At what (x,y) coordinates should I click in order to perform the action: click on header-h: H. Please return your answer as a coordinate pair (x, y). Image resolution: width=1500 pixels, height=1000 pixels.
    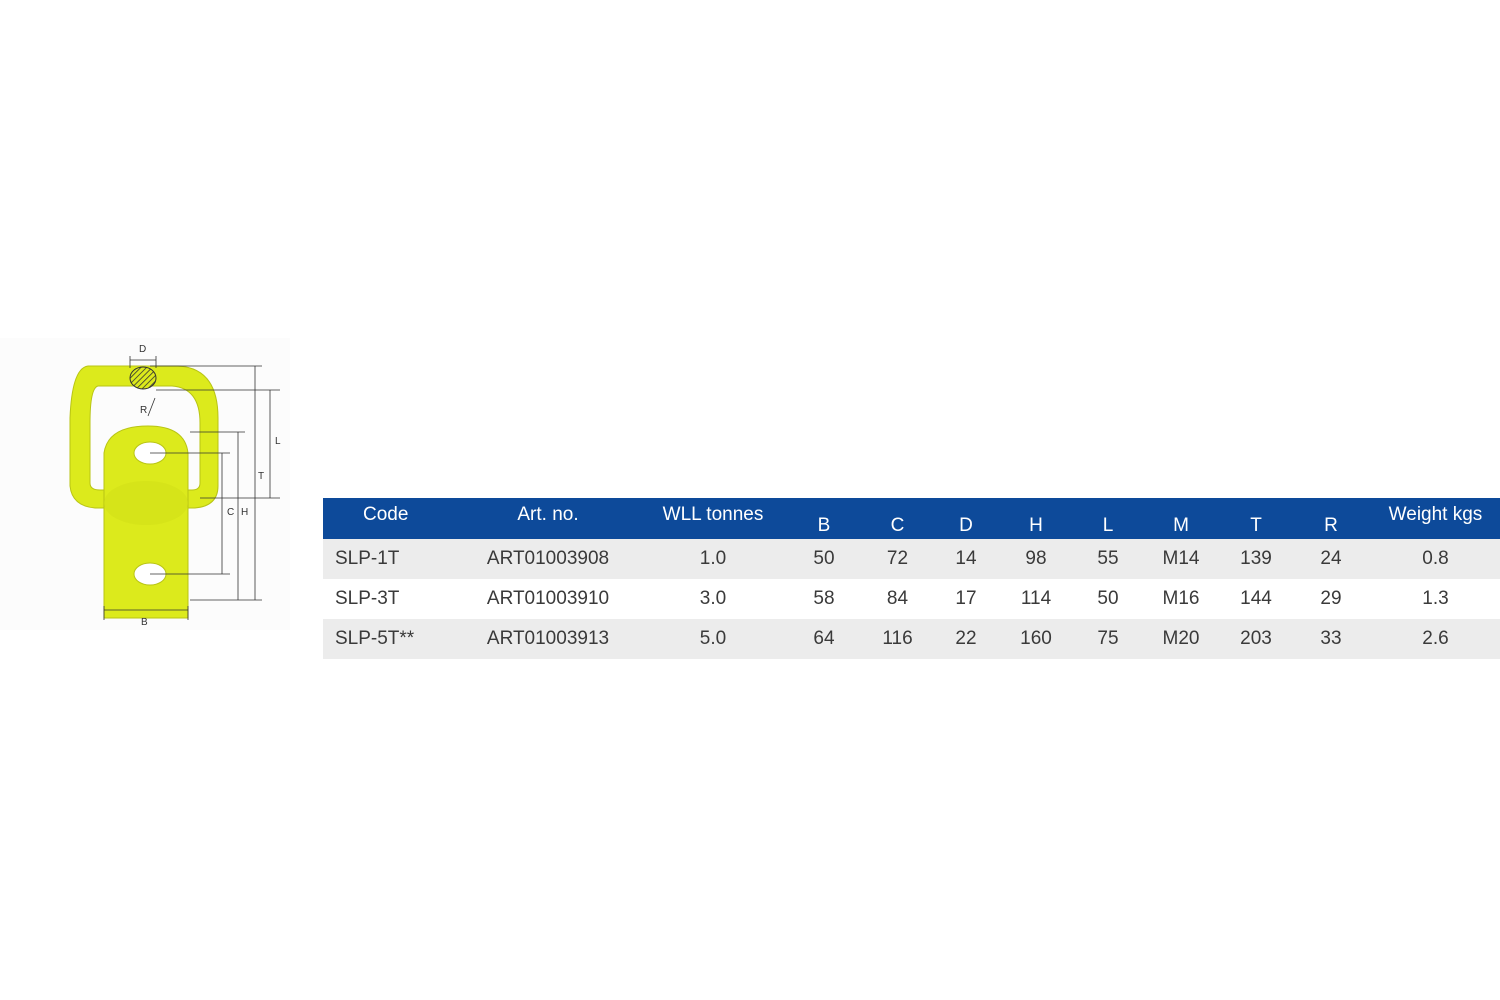
    Looking at the image, I should click on (1036, 525).